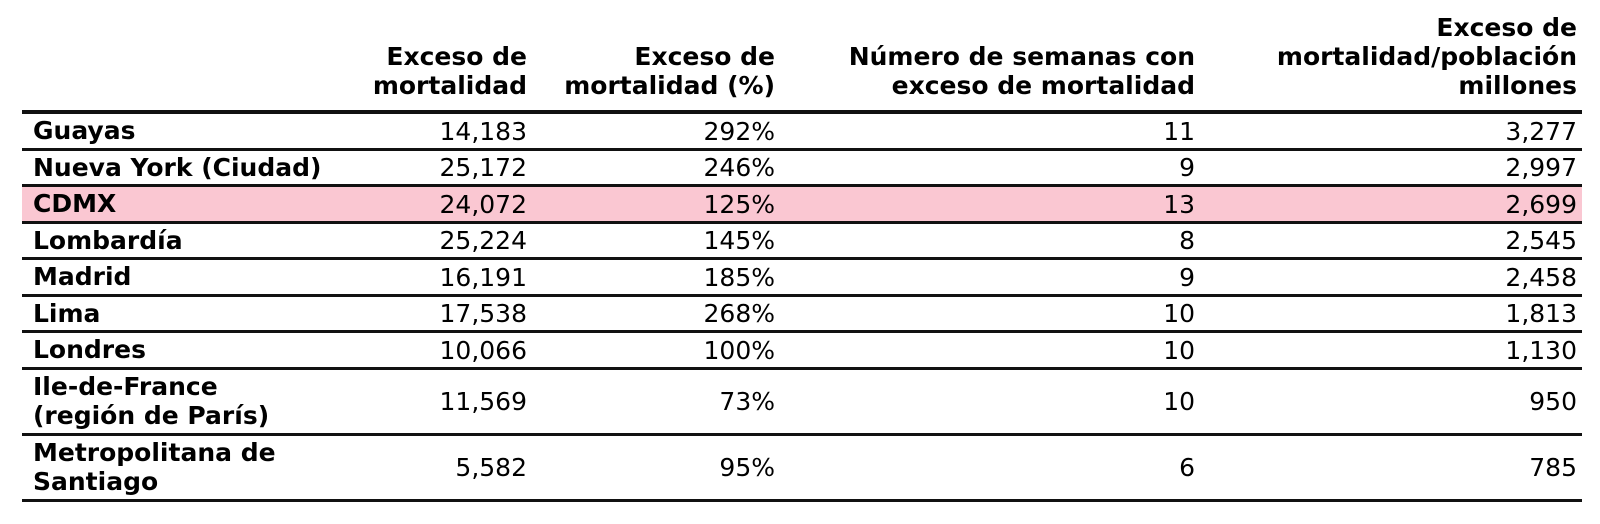  What do you see at coordinates (483, 401) in the screenshot?
I see `excess-mortality-cell: 11,569` at bounding box center [483, 401].